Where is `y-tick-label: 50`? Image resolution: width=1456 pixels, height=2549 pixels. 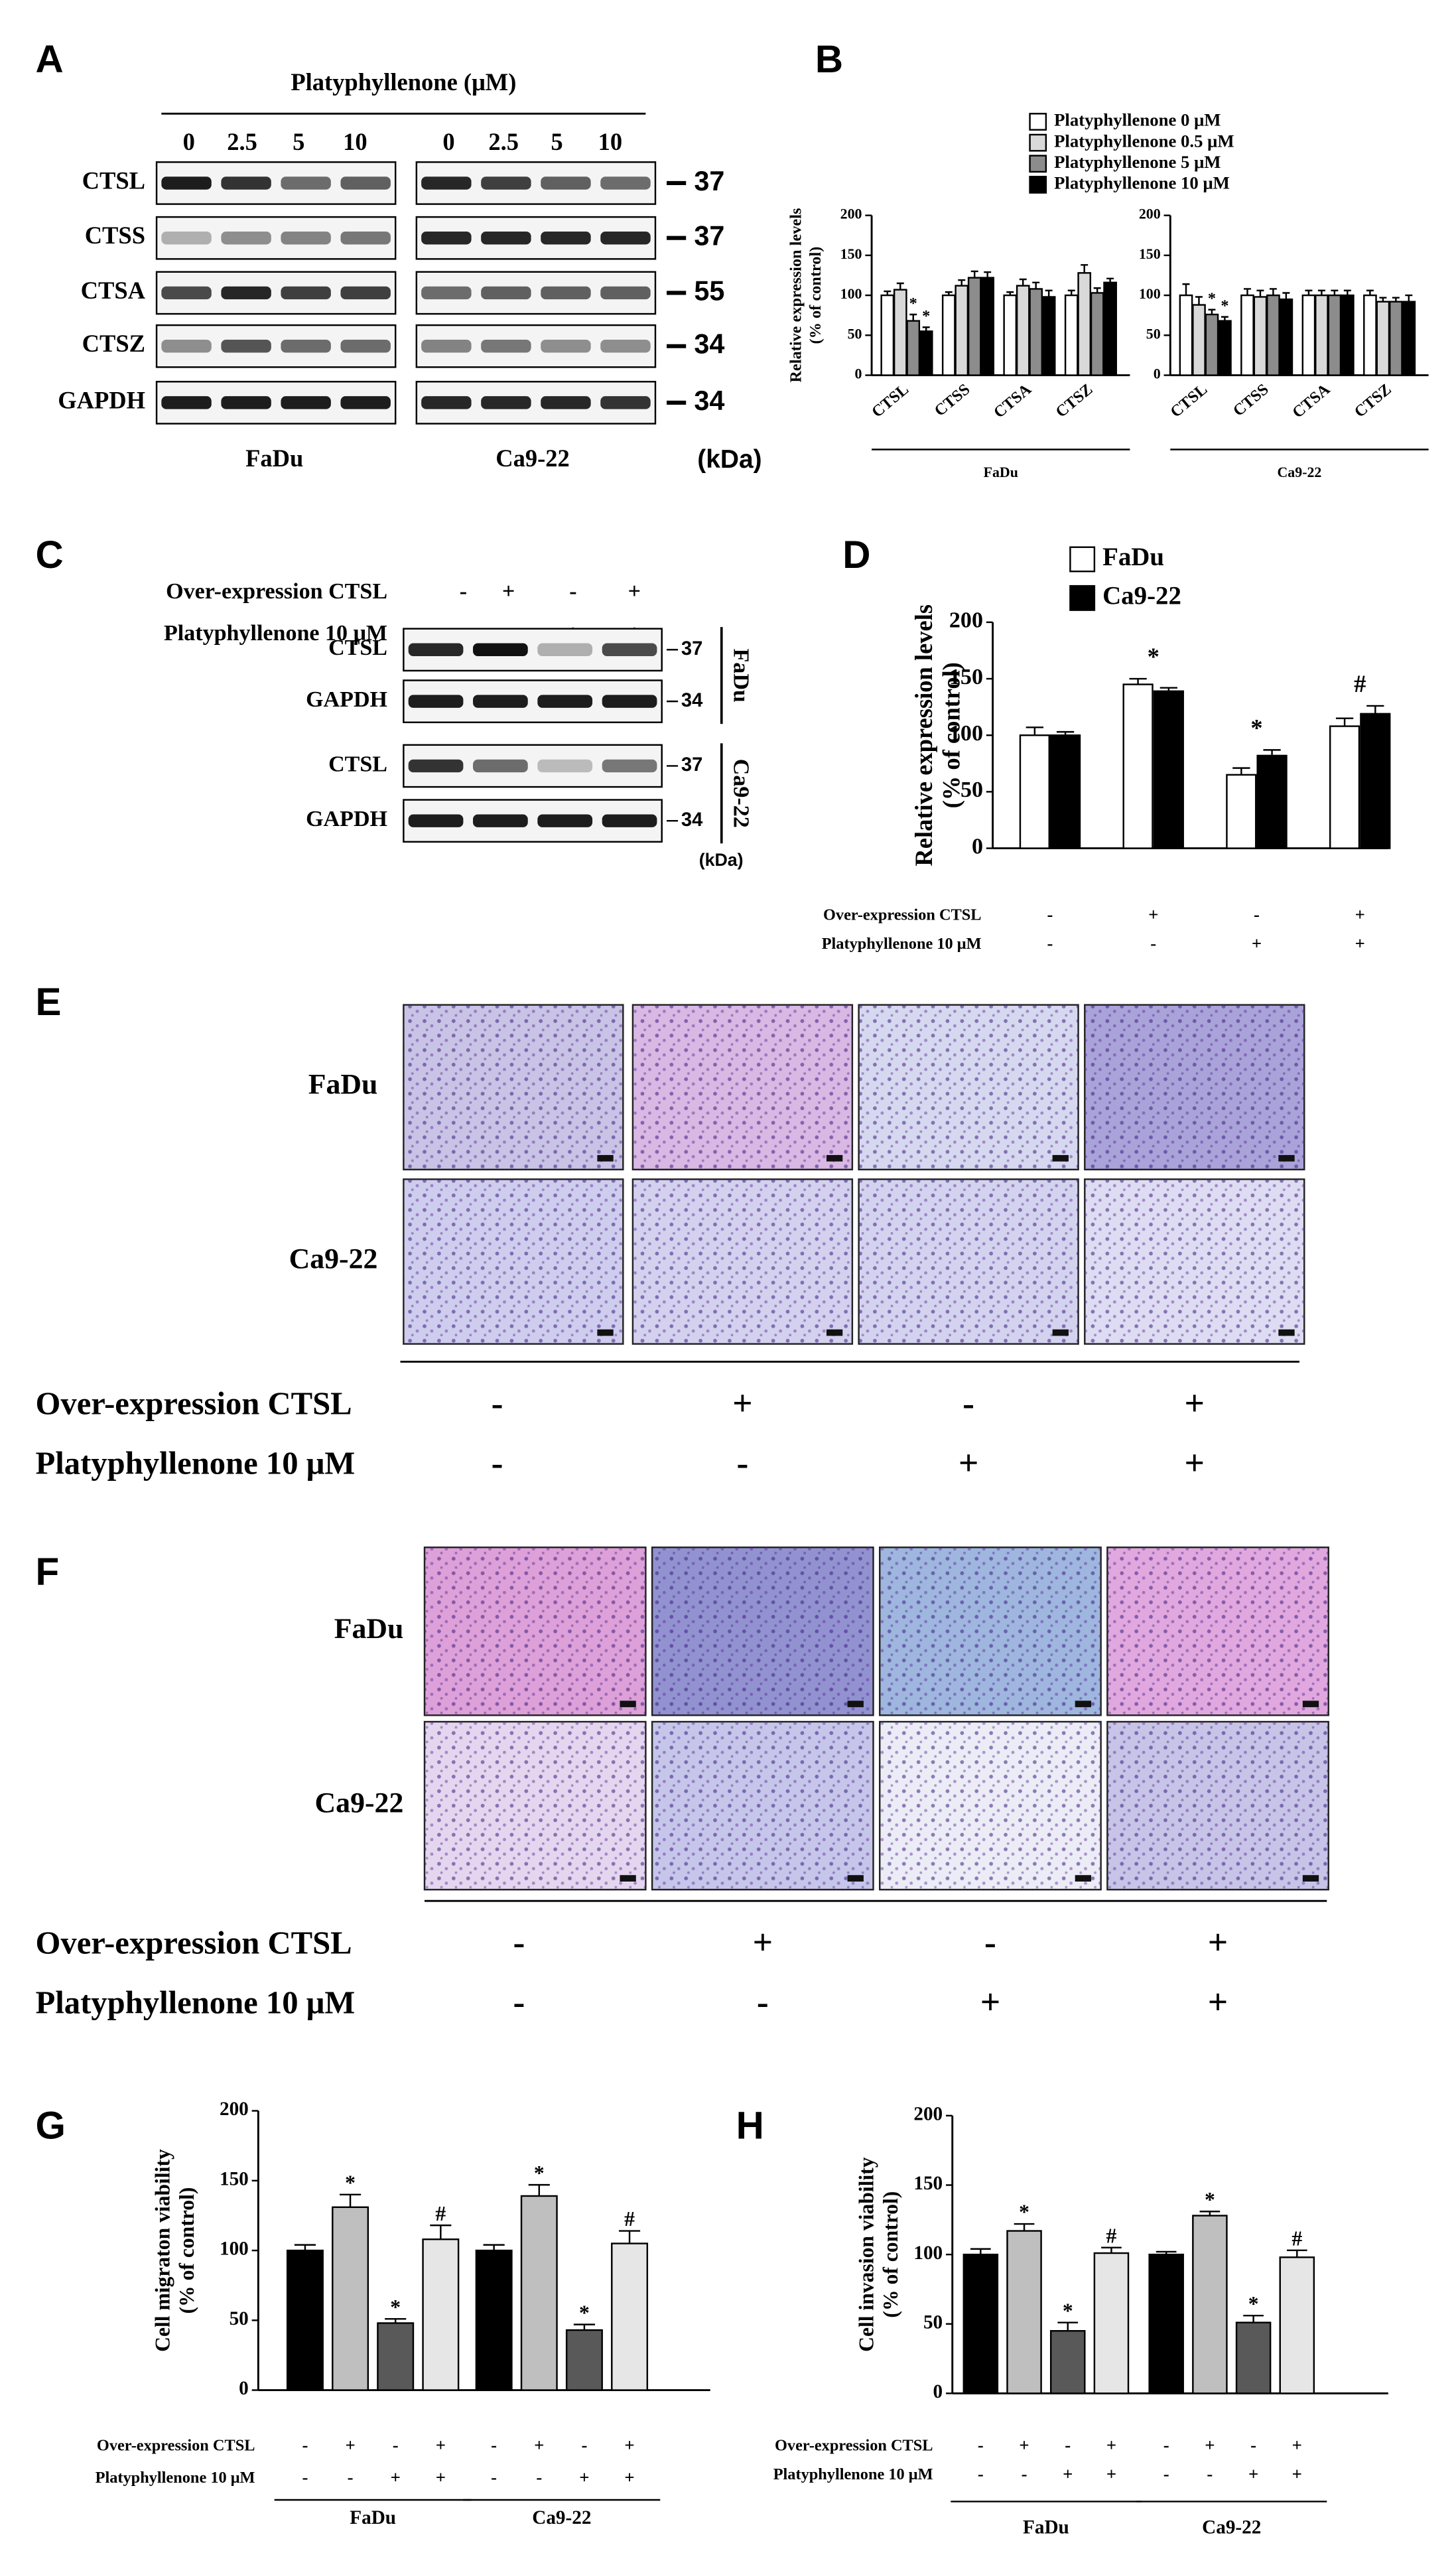
y-tick-label: 50 is located at coordinates (855, 334).